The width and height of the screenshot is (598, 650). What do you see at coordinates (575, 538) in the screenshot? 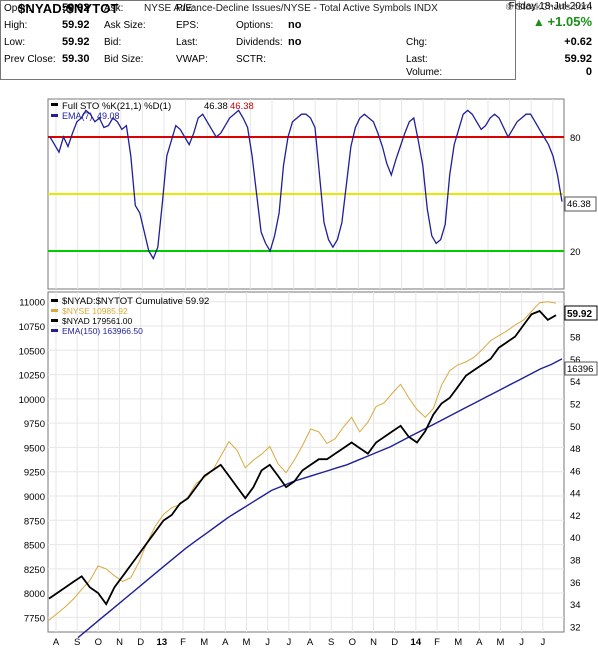
I see `right-tick-label: 40` at bounding box center [575, 538].